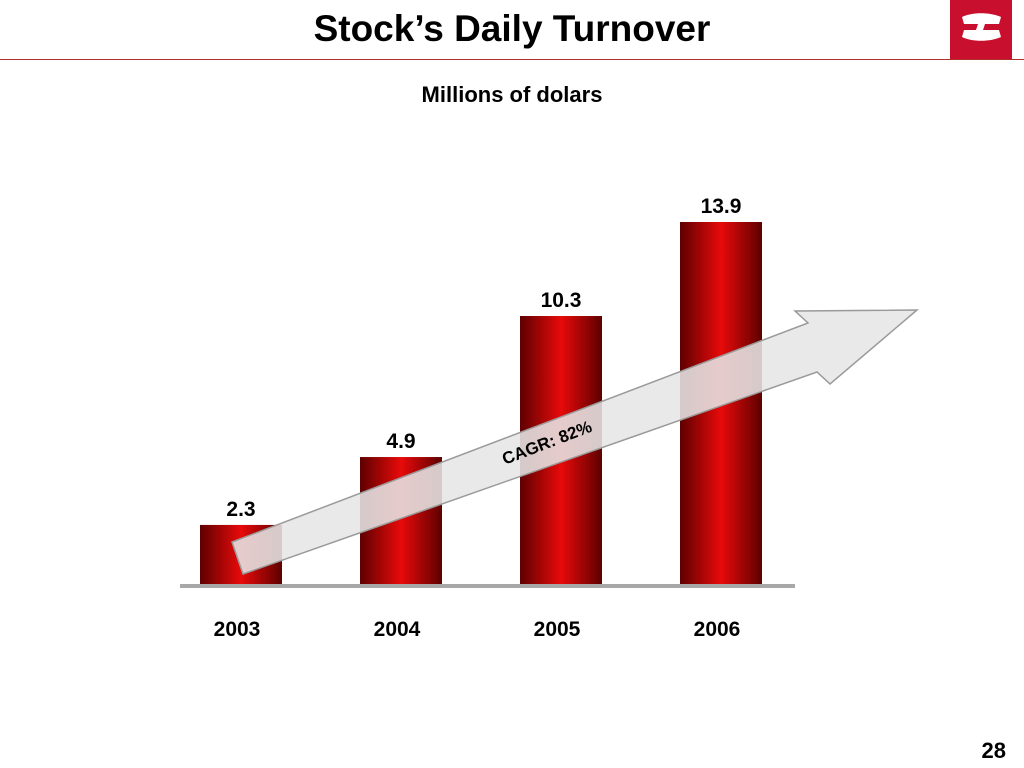  I want to click on tick-label-2004: 2004, so click(397, 629).